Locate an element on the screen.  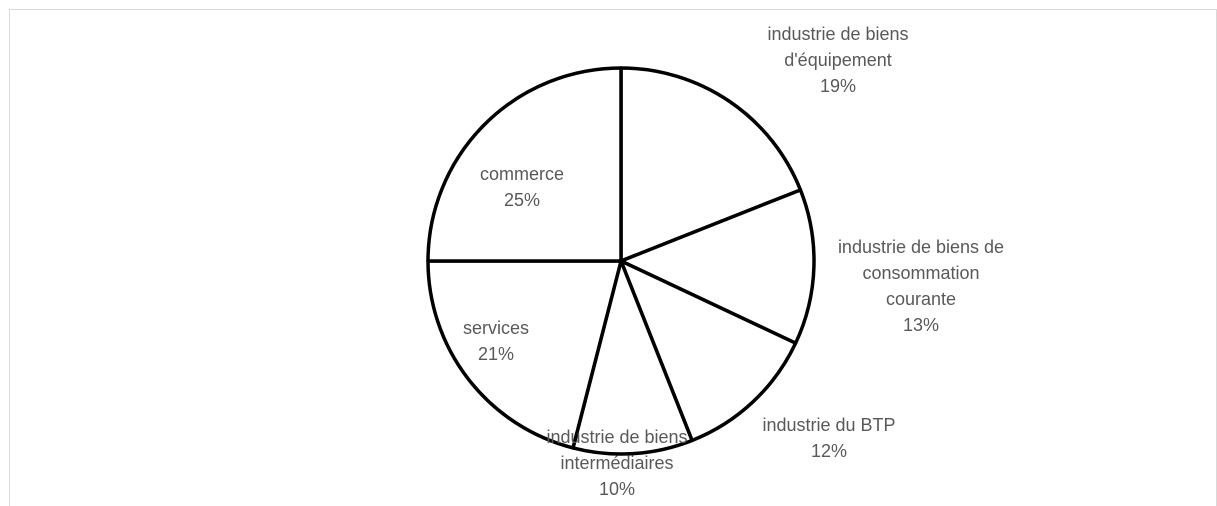
slice-percent: 21% is located at coordinates (496, 354).